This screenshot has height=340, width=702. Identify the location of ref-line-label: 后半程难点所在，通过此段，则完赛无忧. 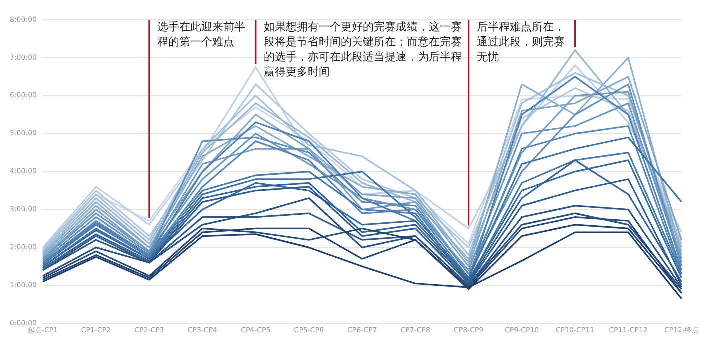
(520, 42).